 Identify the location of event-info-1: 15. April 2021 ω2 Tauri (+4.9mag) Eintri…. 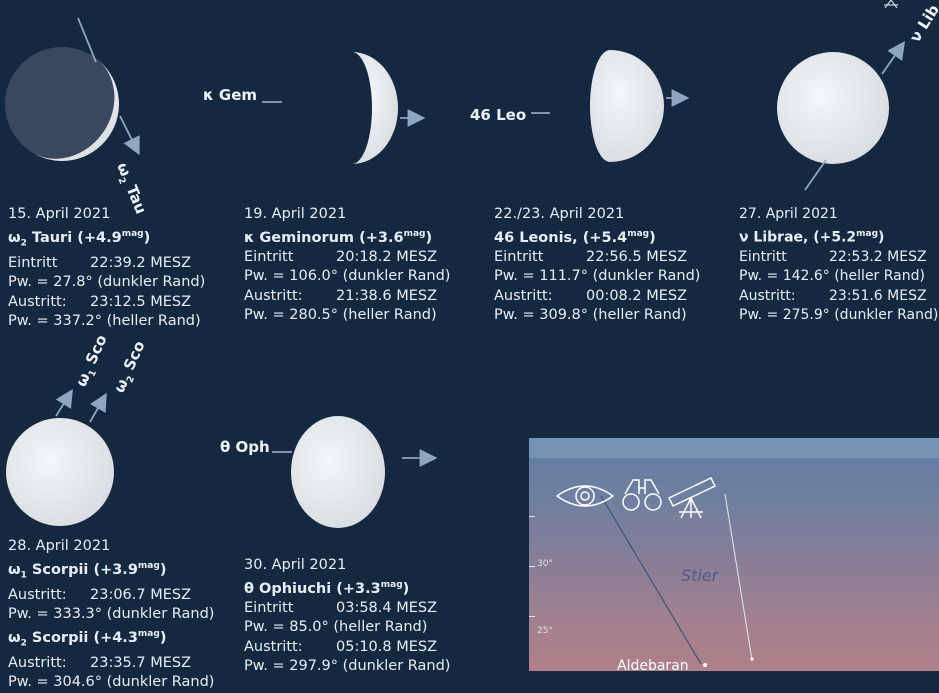
(107, 268).